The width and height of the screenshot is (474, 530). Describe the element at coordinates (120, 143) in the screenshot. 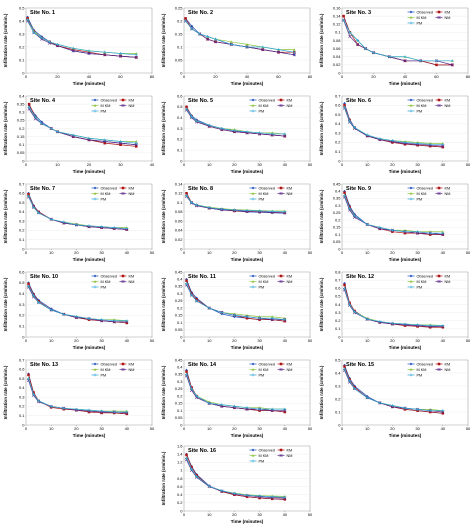

I see `data-point-nm` at that location.